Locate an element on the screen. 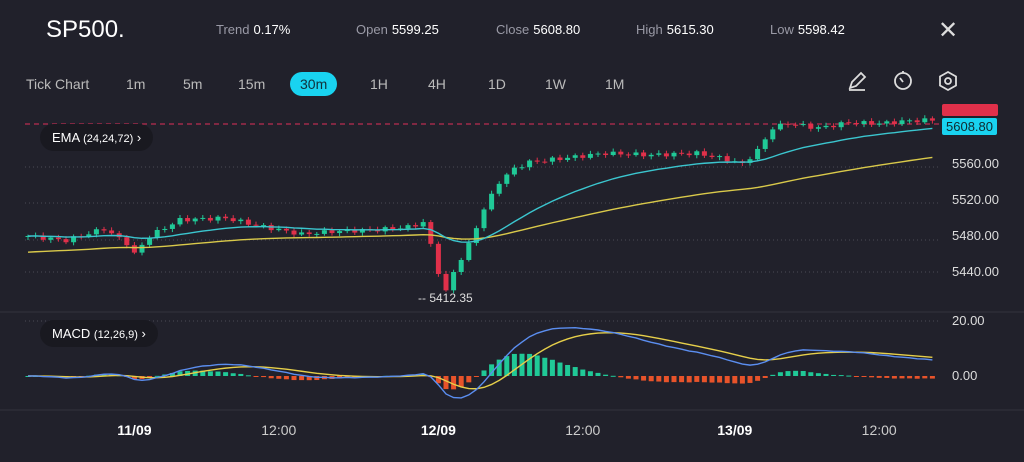 This screenshot has width=1024, height=462. price-tick-label: 5480.00 is located at coordinates (975, 235).